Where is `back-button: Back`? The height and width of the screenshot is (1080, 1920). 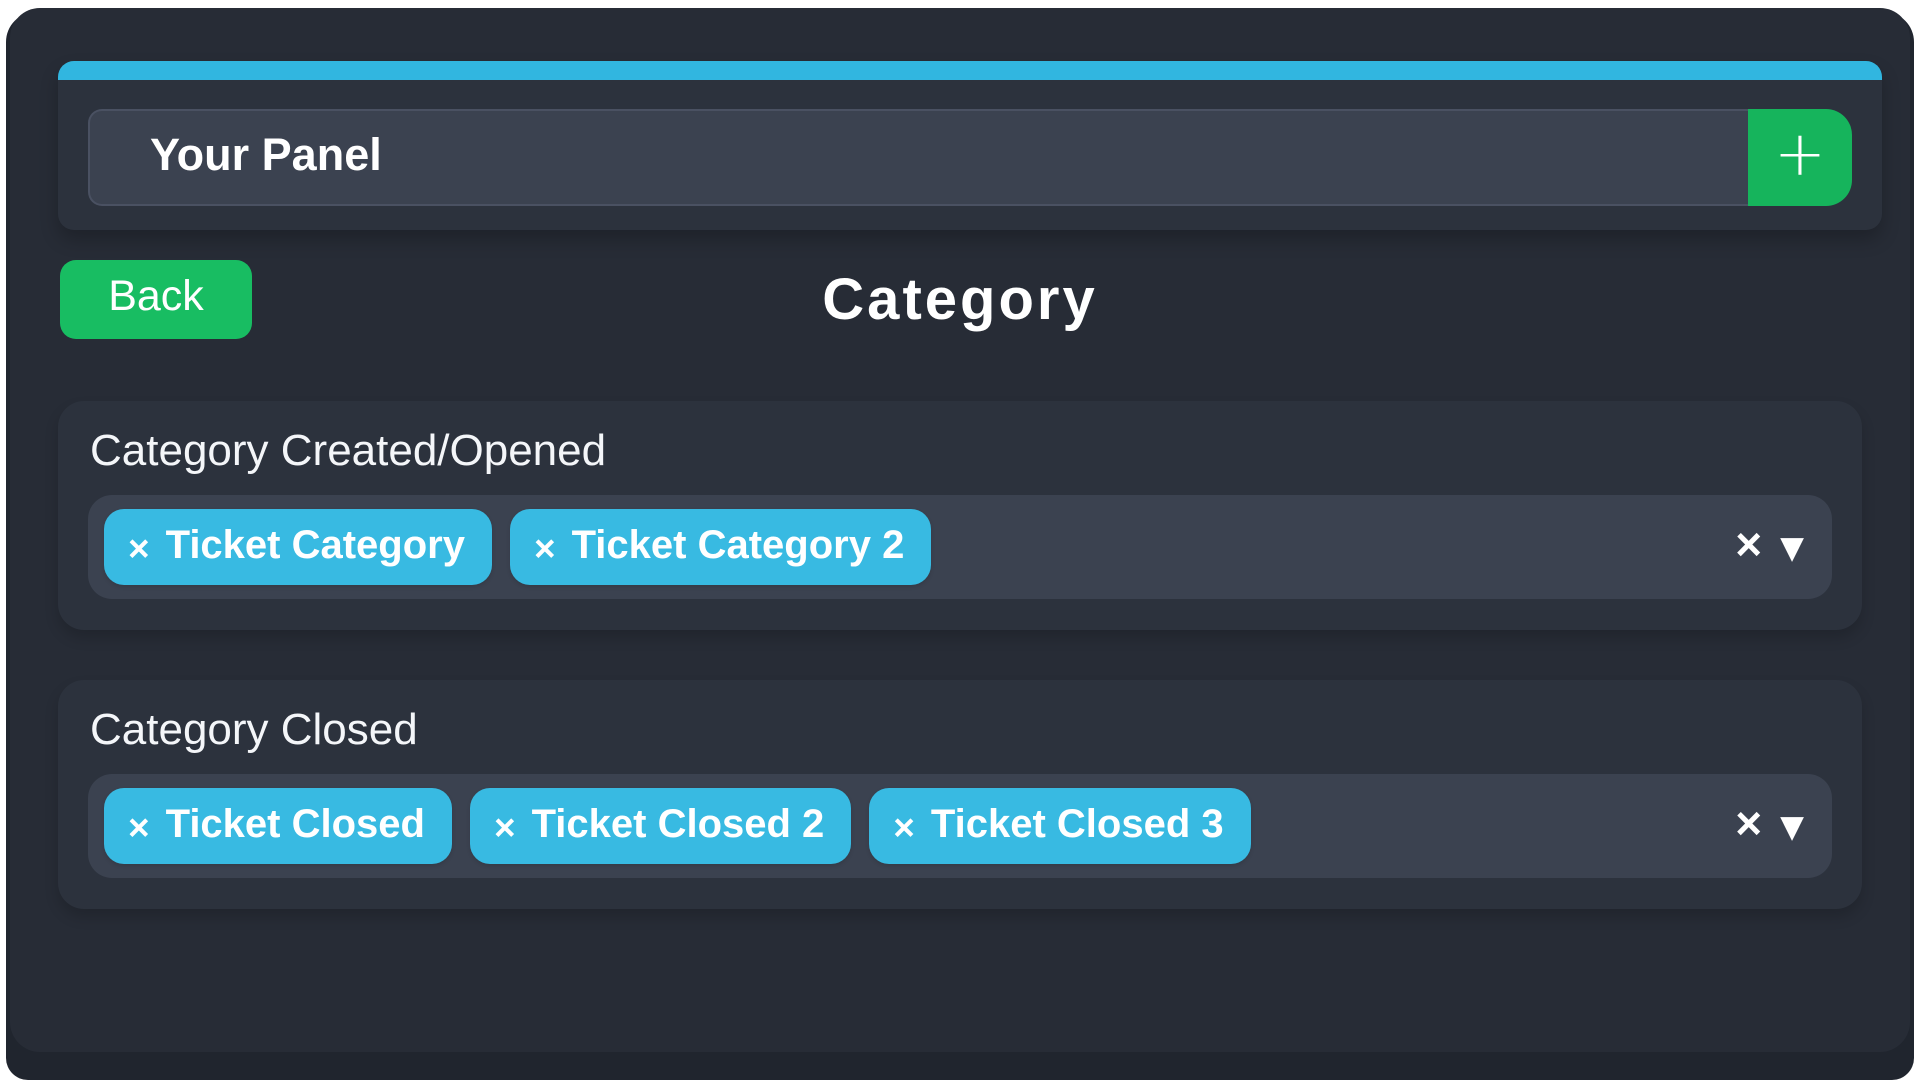 back-button: Back is located at coordinates (156, 299).